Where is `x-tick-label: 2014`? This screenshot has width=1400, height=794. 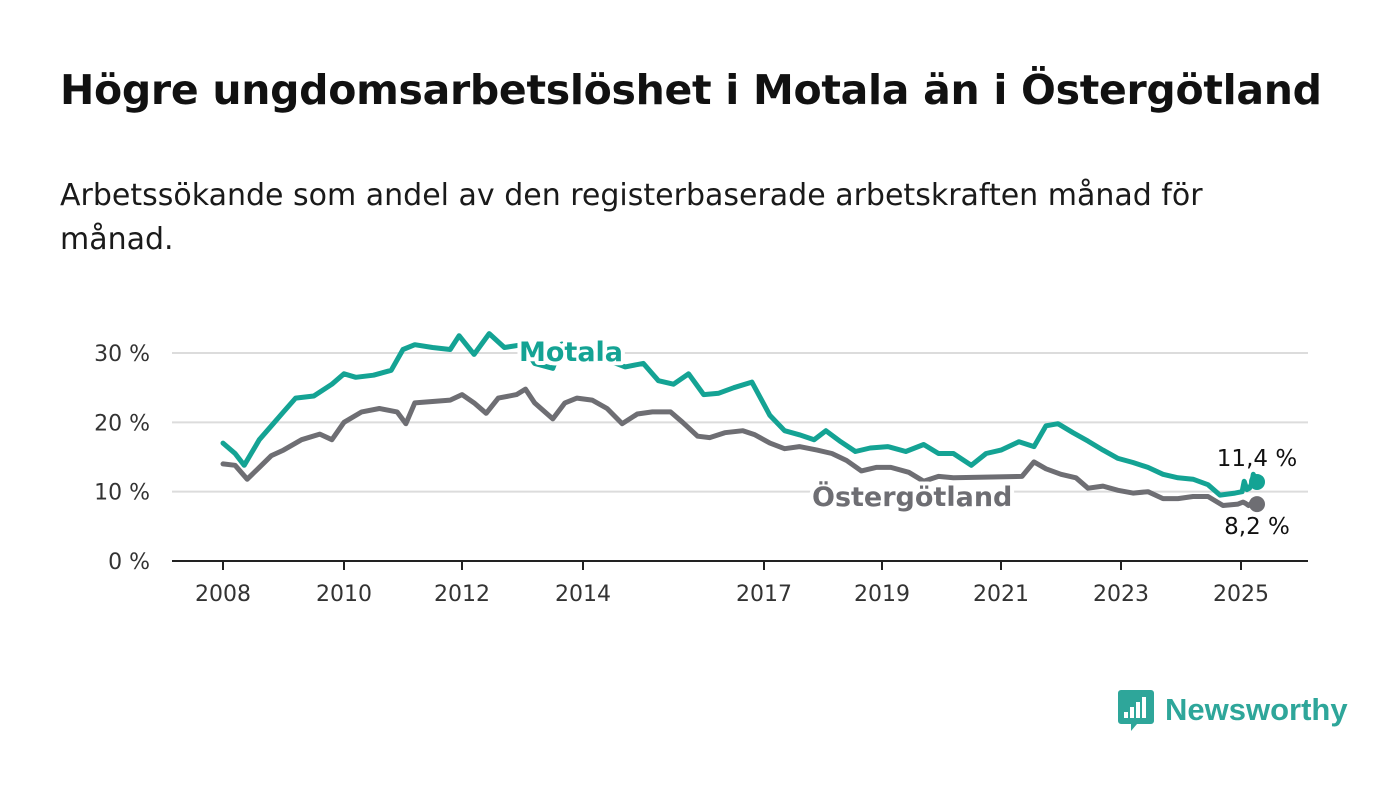
x-tick-label: 2014 is located at coordinates (583, 594).